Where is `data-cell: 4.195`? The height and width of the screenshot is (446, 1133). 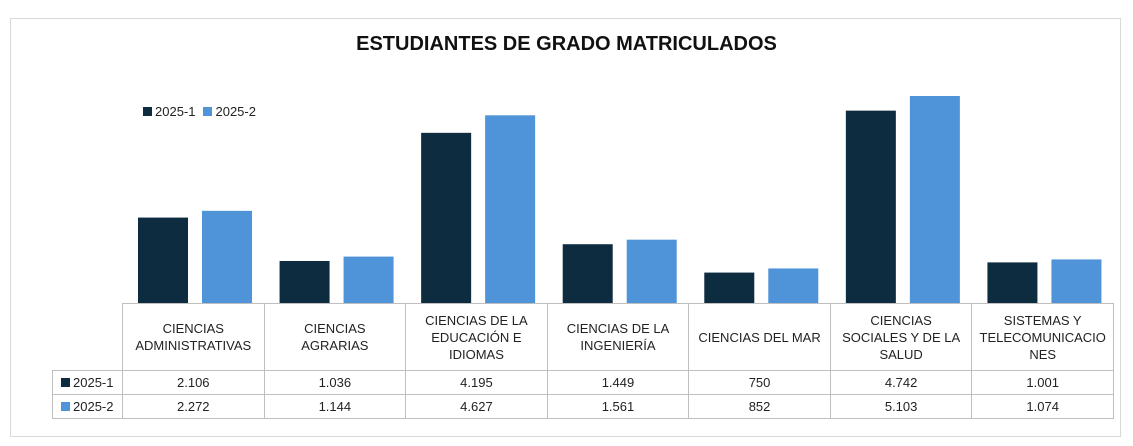
data-cell: 4.195 is located at coordinates (476, 382).